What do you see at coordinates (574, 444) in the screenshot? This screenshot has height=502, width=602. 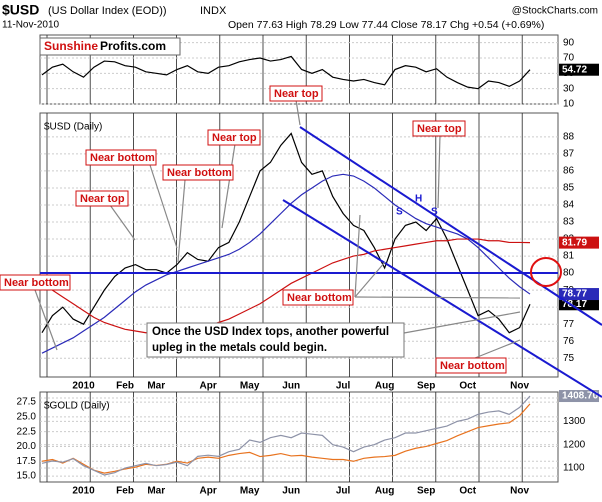 I see `y-tick-label: 1200` at bounding box center [574, 444].